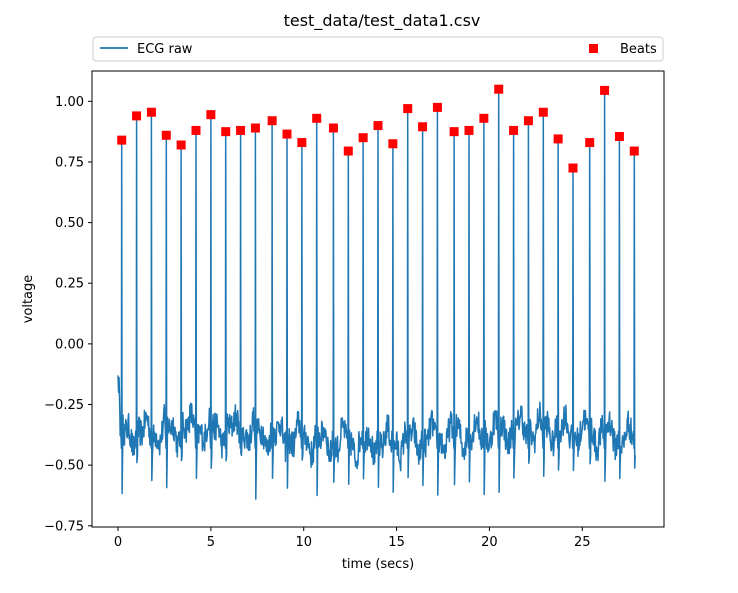 The image size is (738, 593). Describe the element at coordinates (69, 284) in the screenshot. I see `y-tick-label: 0.25` at that location.